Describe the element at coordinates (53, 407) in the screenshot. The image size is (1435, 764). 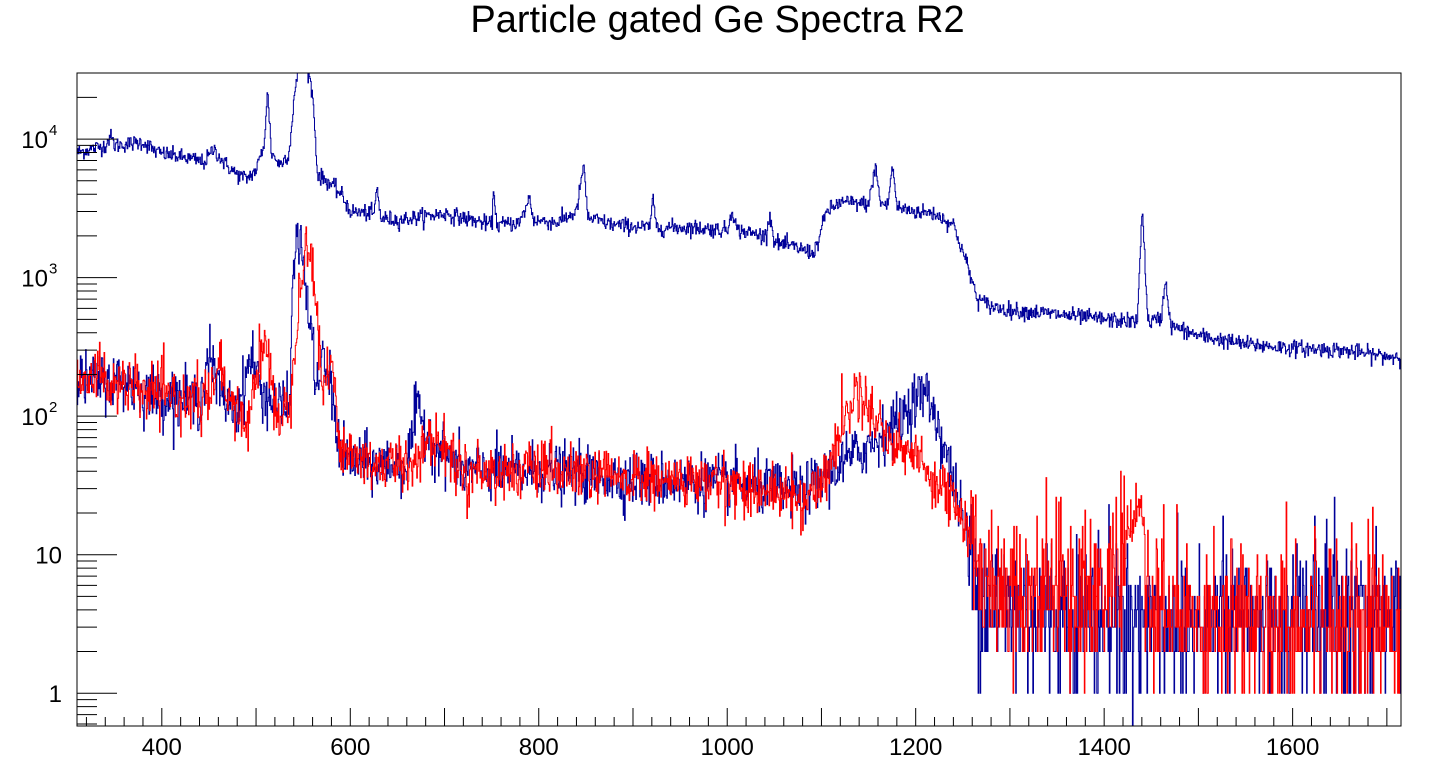
I see `y-tick-exponent: 2` at that location.